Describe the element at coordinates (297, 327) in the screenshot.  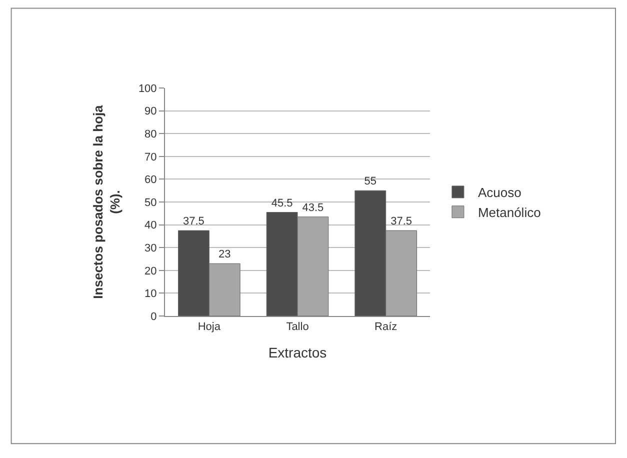
I see `x-tick-label: Tallo` at that location.